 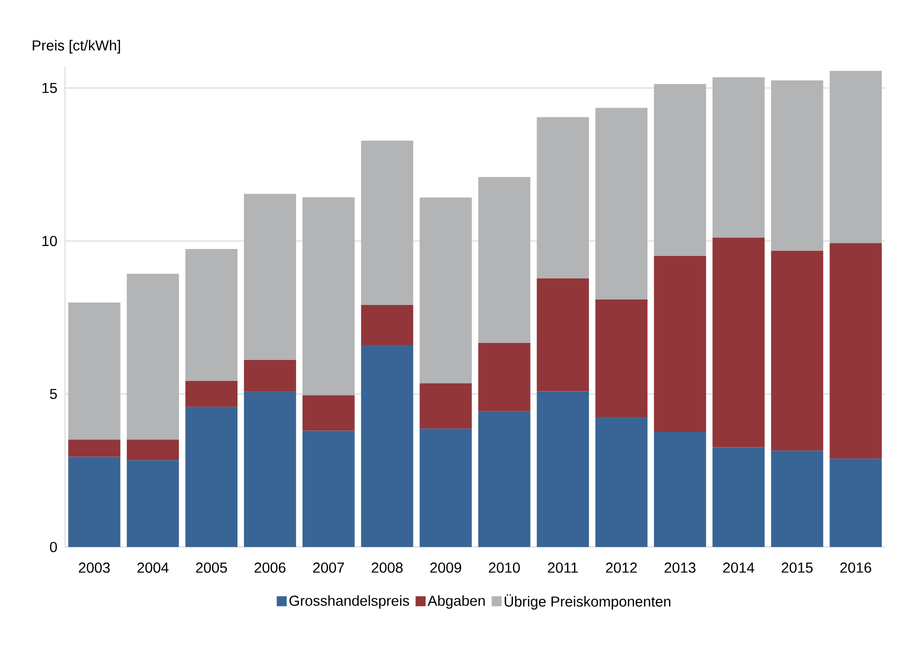 What do you see at coordinates (738, 567) in the screenshot?
I see `x-tick-label: 2014` at bounding box center [738, 567].